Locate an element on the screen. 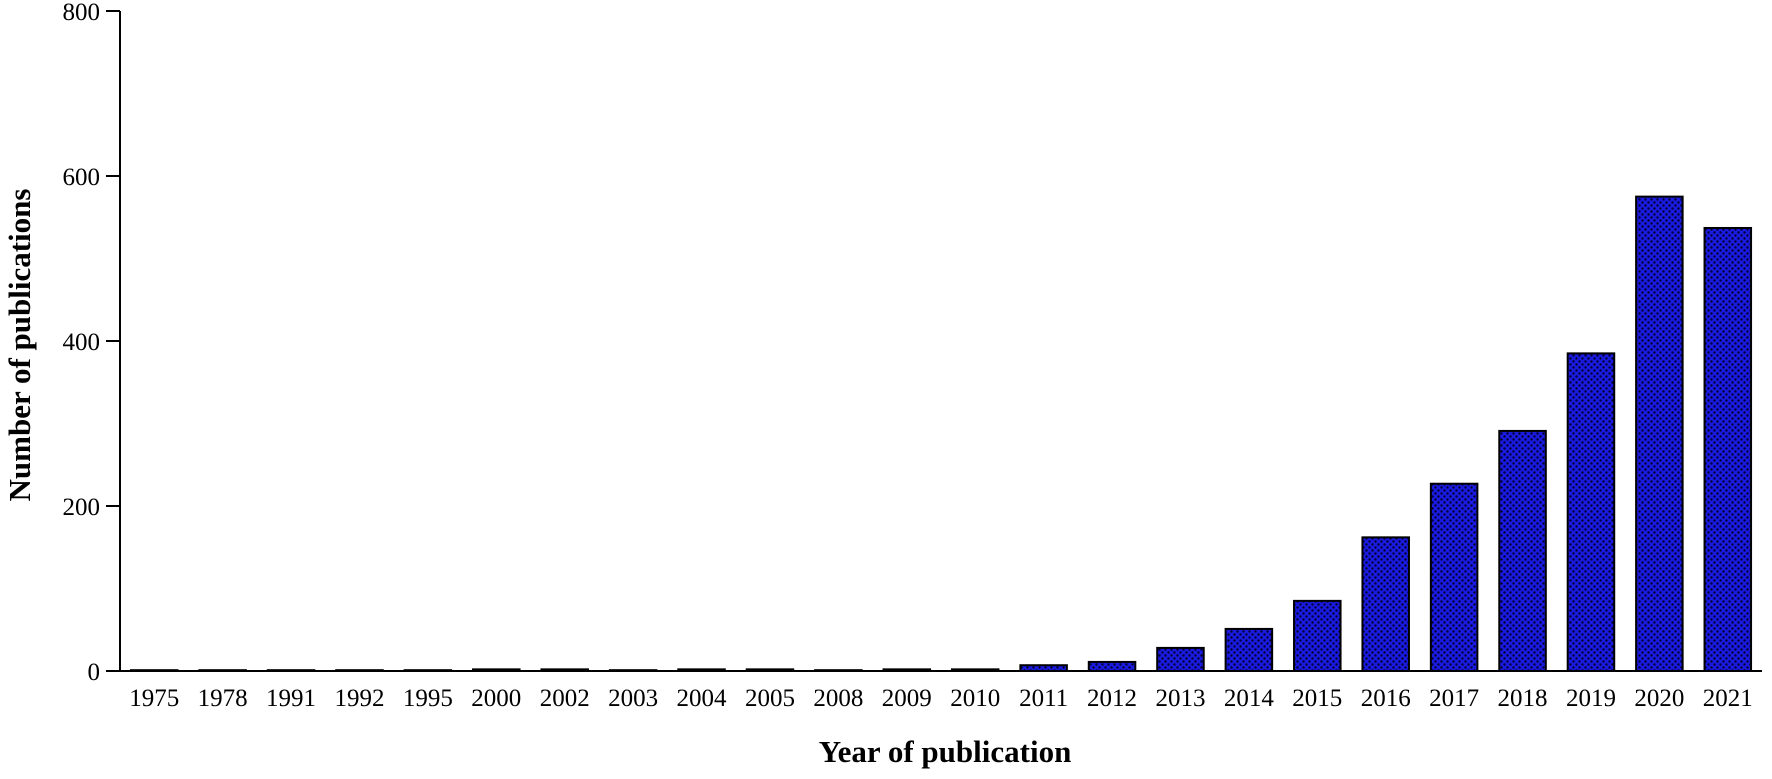 This screenshot has width=1772, height=779. x-tick-label-2005: 2005 is located at coordinates (770, 698).